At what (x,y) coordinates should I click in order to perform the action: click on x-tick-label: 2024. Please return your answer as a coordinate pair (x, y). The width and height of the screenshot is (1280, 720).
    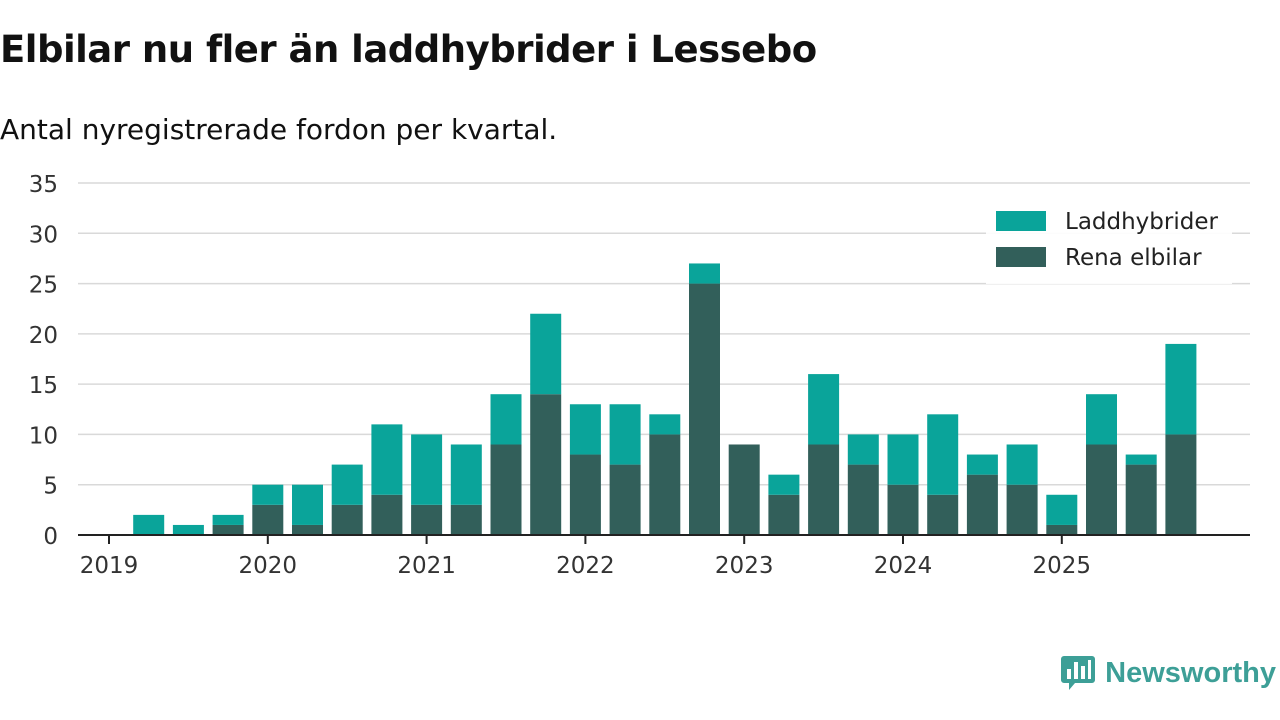
    Looking at the image, I should click on (903, 566).